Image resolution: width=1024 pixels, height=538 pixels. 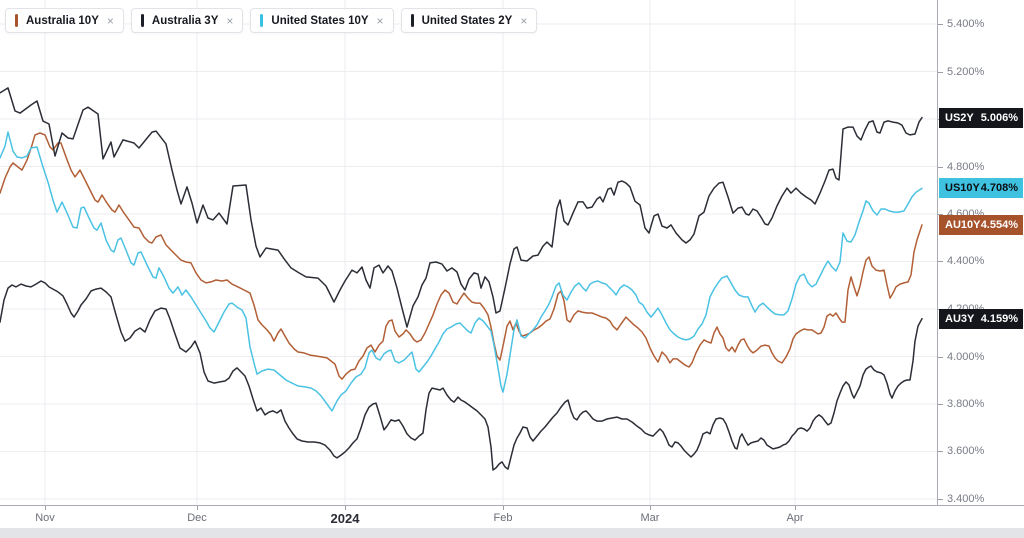 What do you see at coordinates (650, 518) in the screenshot?
I see `time-axis-label-mar: Mar` at bounding box center [650, 518].